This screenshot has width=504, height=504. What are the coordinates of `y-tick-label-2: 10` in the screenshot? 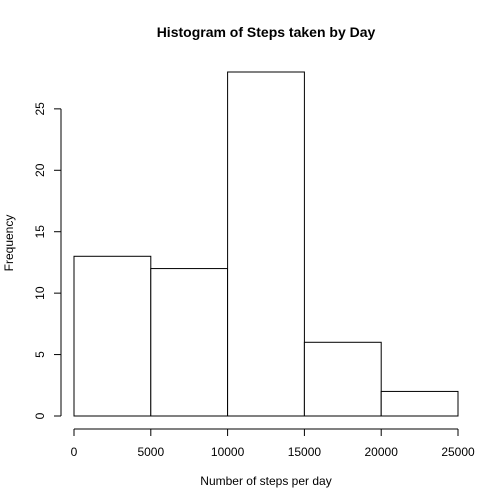 It's located at (40, 293).